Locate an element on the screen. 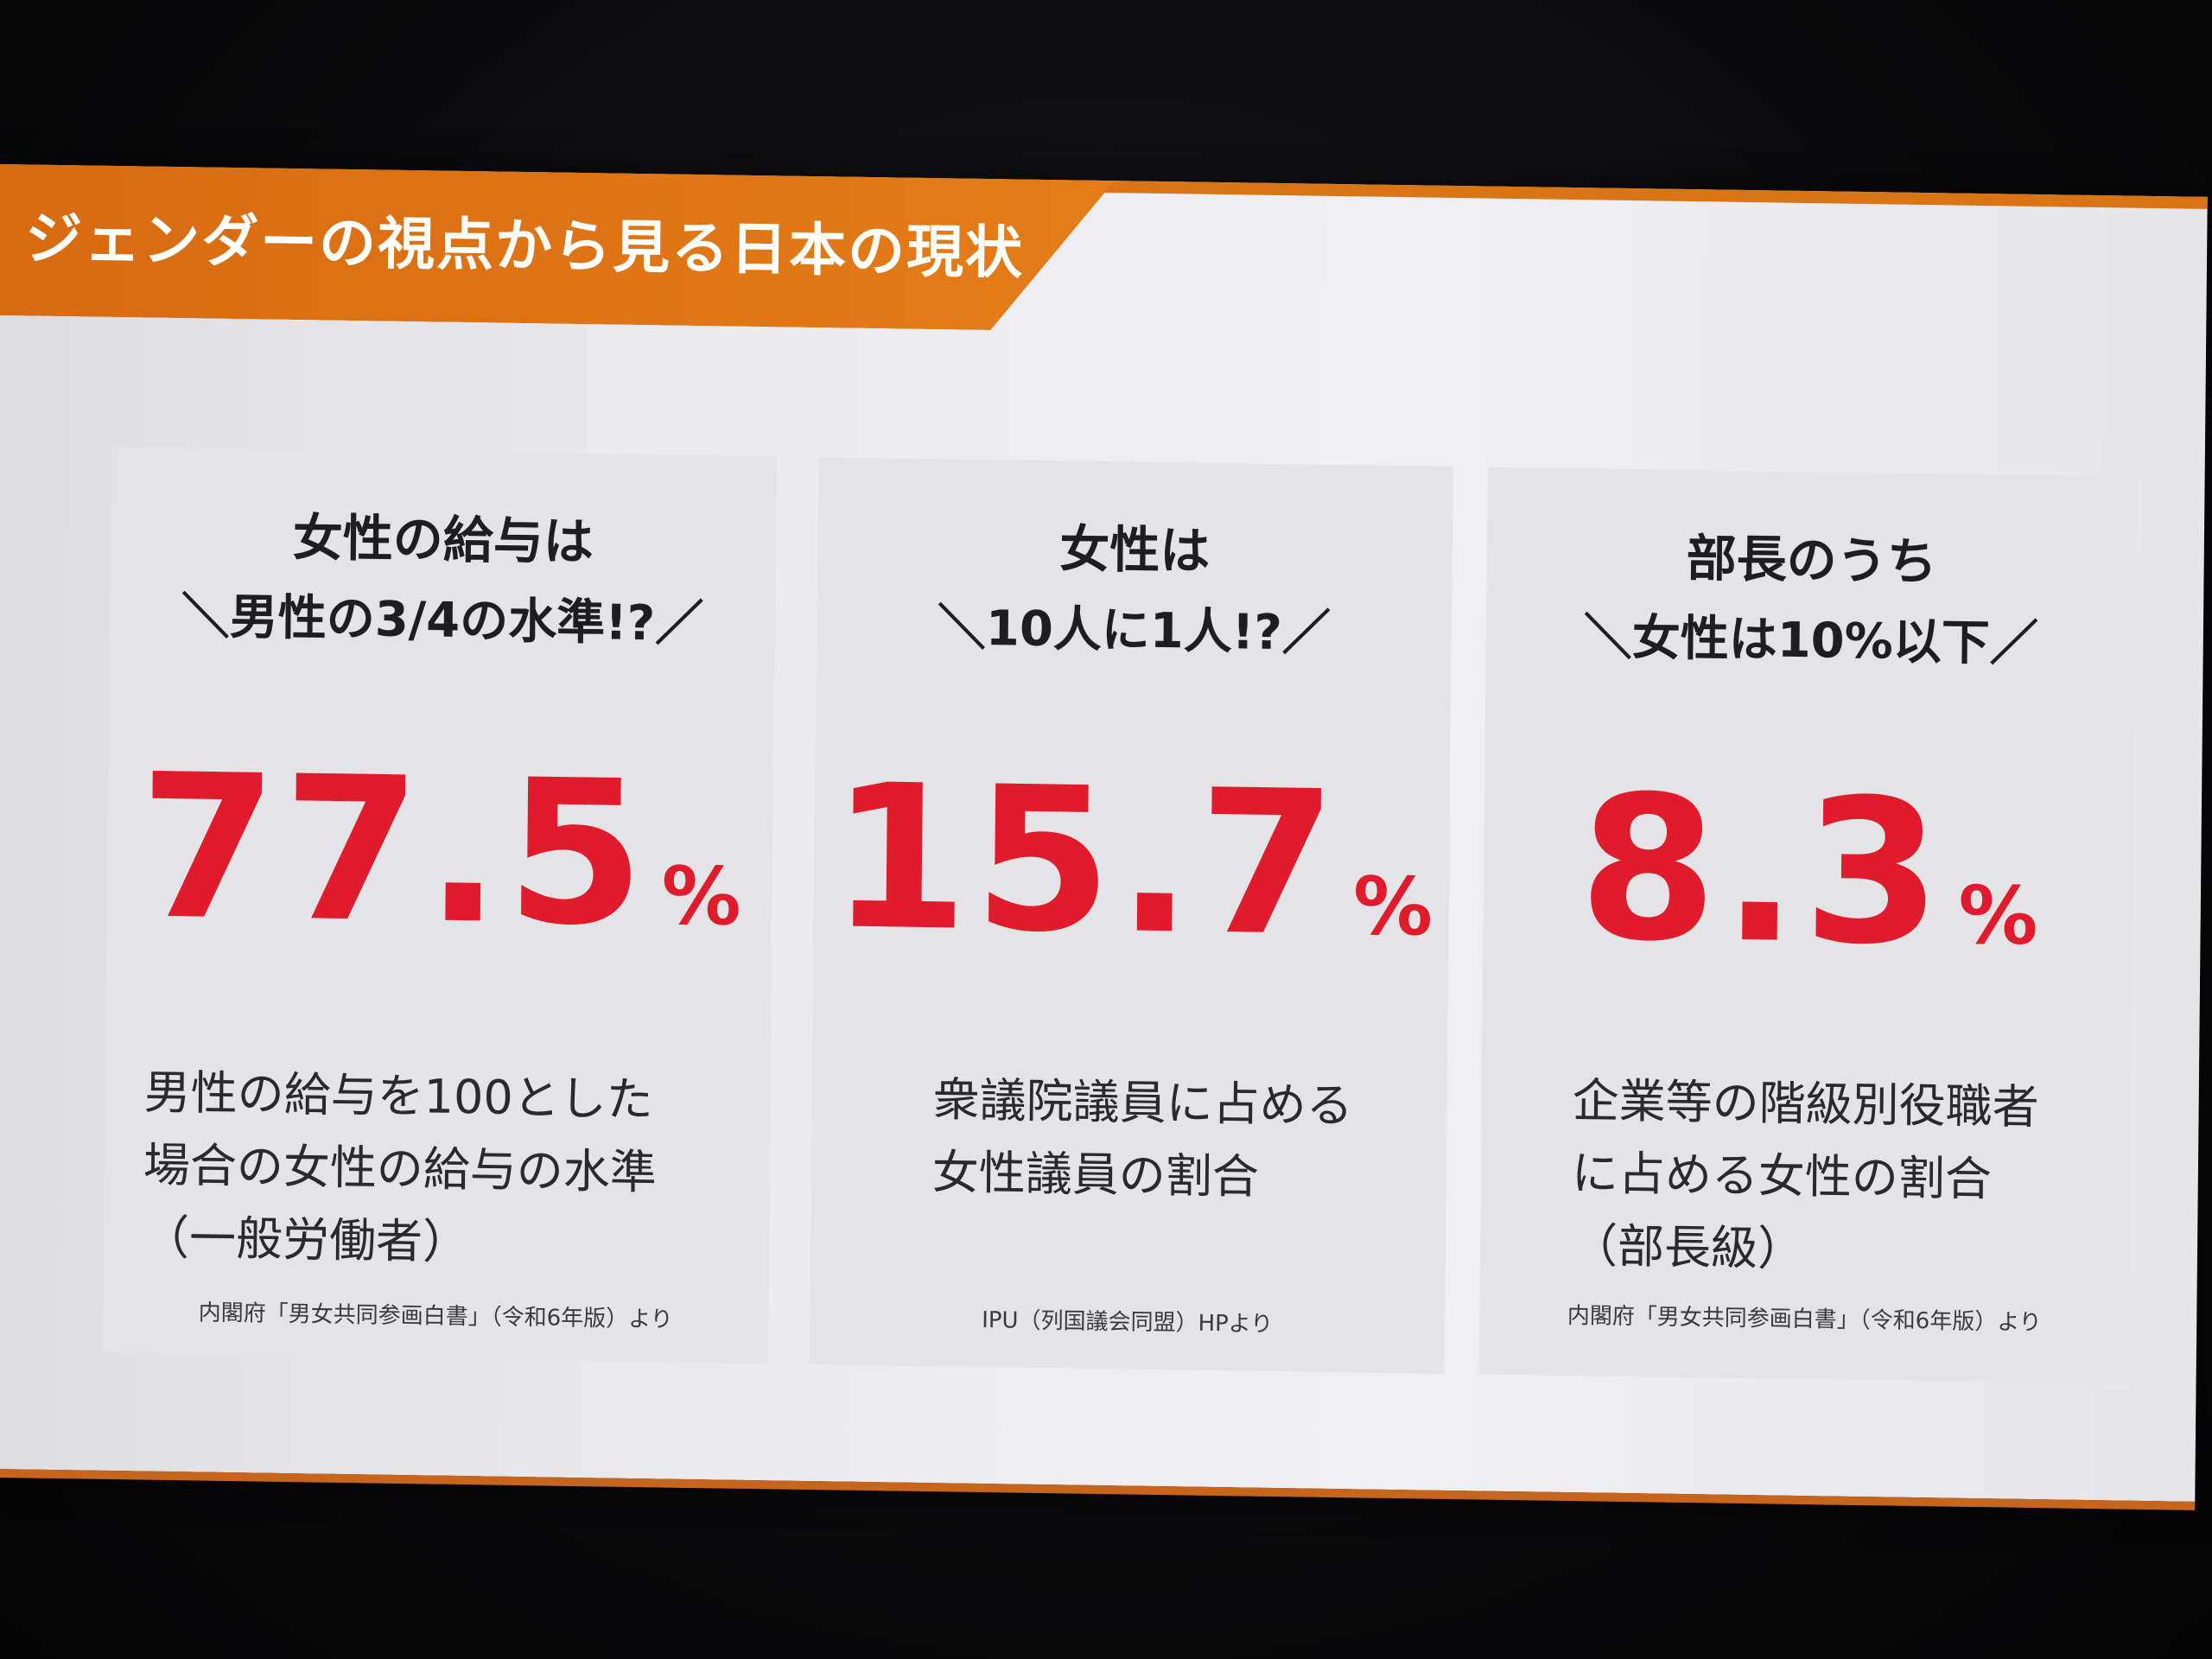 The image size is (2212, 1659). stat-description: 衆議院議員に占める 女性議員の割合 is located at coordinates (1142, 1139).